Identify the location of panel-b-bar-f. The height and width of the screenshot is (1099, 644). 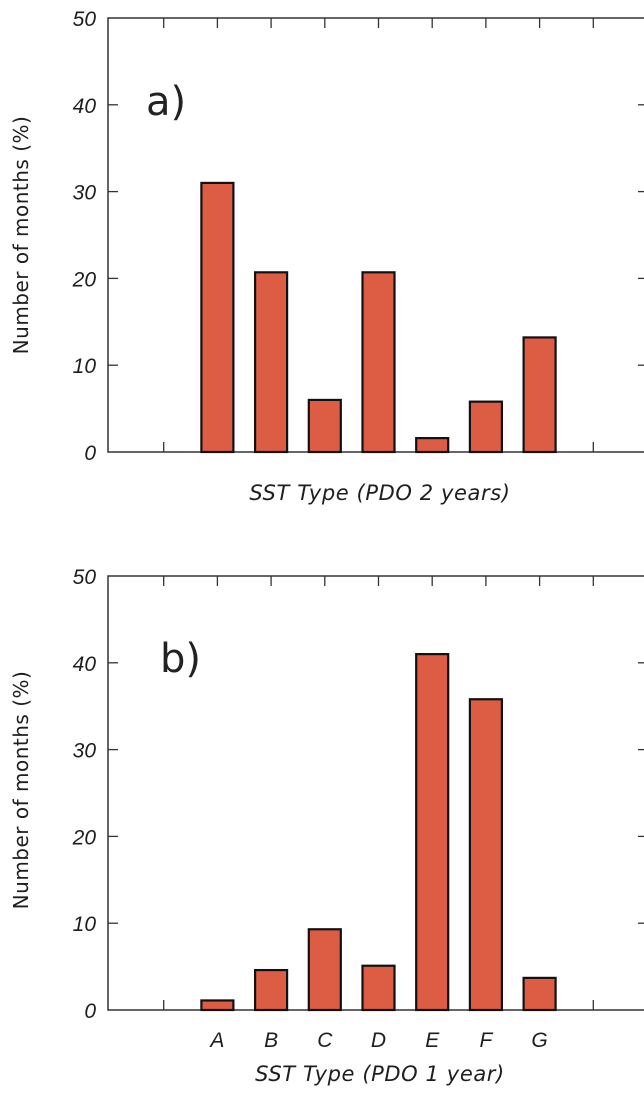
(485, 855).